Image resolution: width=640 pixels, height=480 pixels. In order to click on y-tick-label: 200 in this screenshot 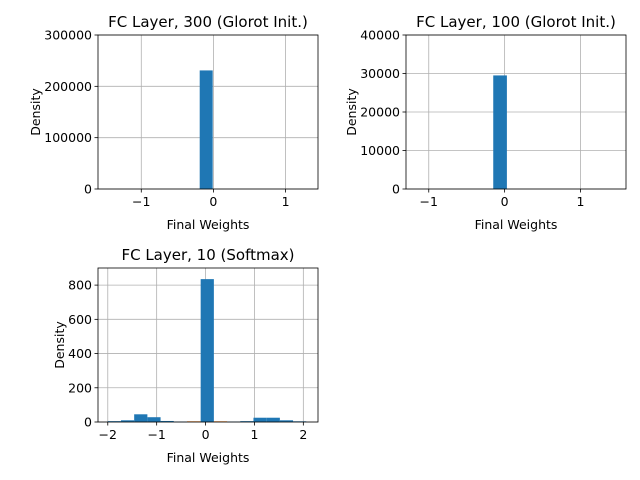, I will do `click(80, 387)`.